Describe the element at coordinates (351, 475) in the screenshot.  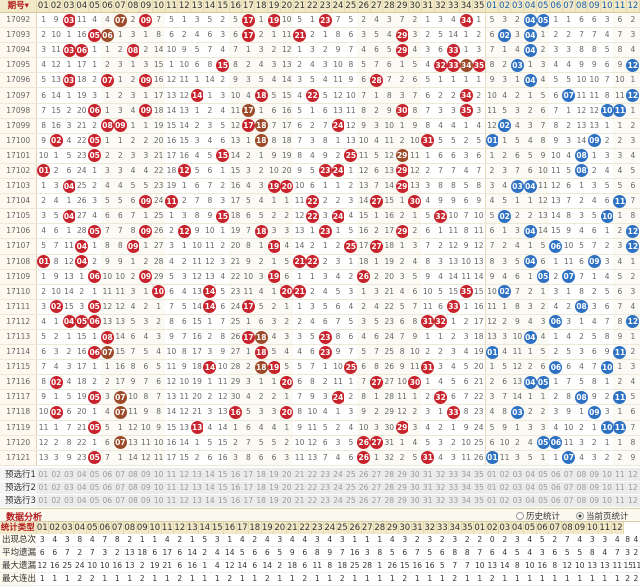
I see `predict-cell: 25` at that location.